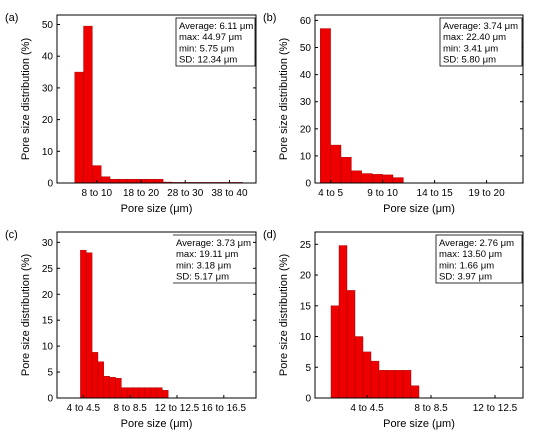 Image resolution: width=554 pixels, height=434 pixels. What do you see at coordinates (367, 408) in the screenshot?
I see `x-tick-label: 4 to 4.5` at bounding box center [367, 408].